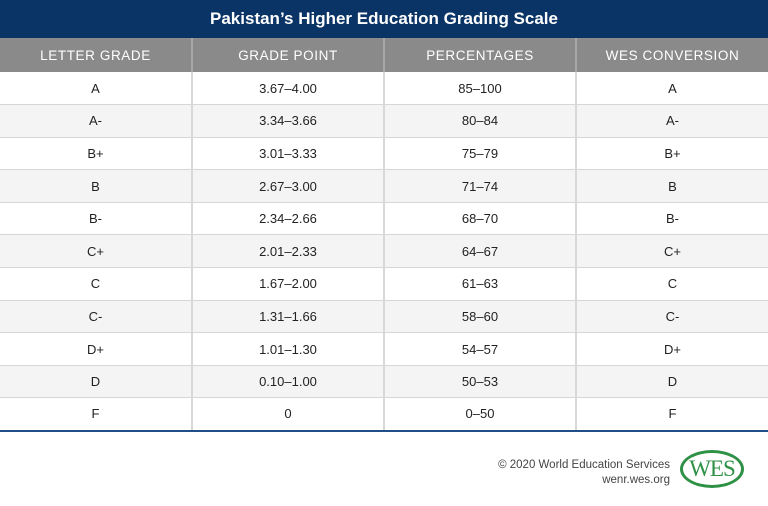  Describe the element at coordinates (479, 55) in the screenshot. I see `column-header: PERCENTAGES` at that location.